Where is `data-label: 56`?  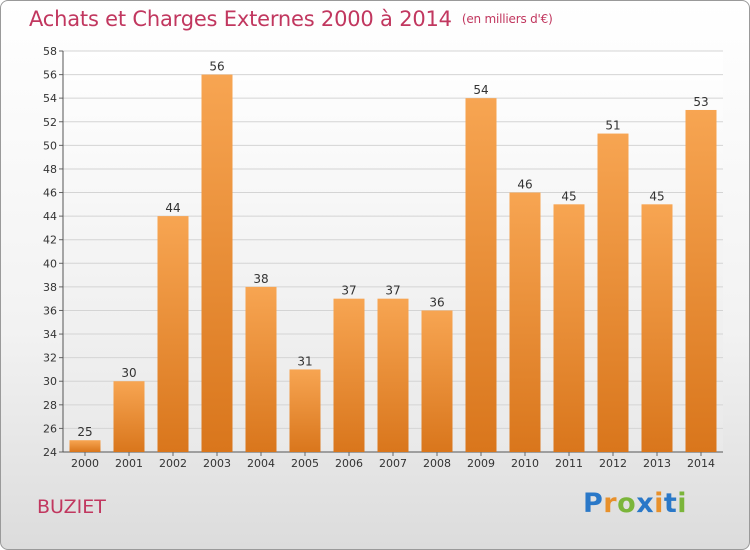 data-label: 56 is located at coordinates (216, 67).